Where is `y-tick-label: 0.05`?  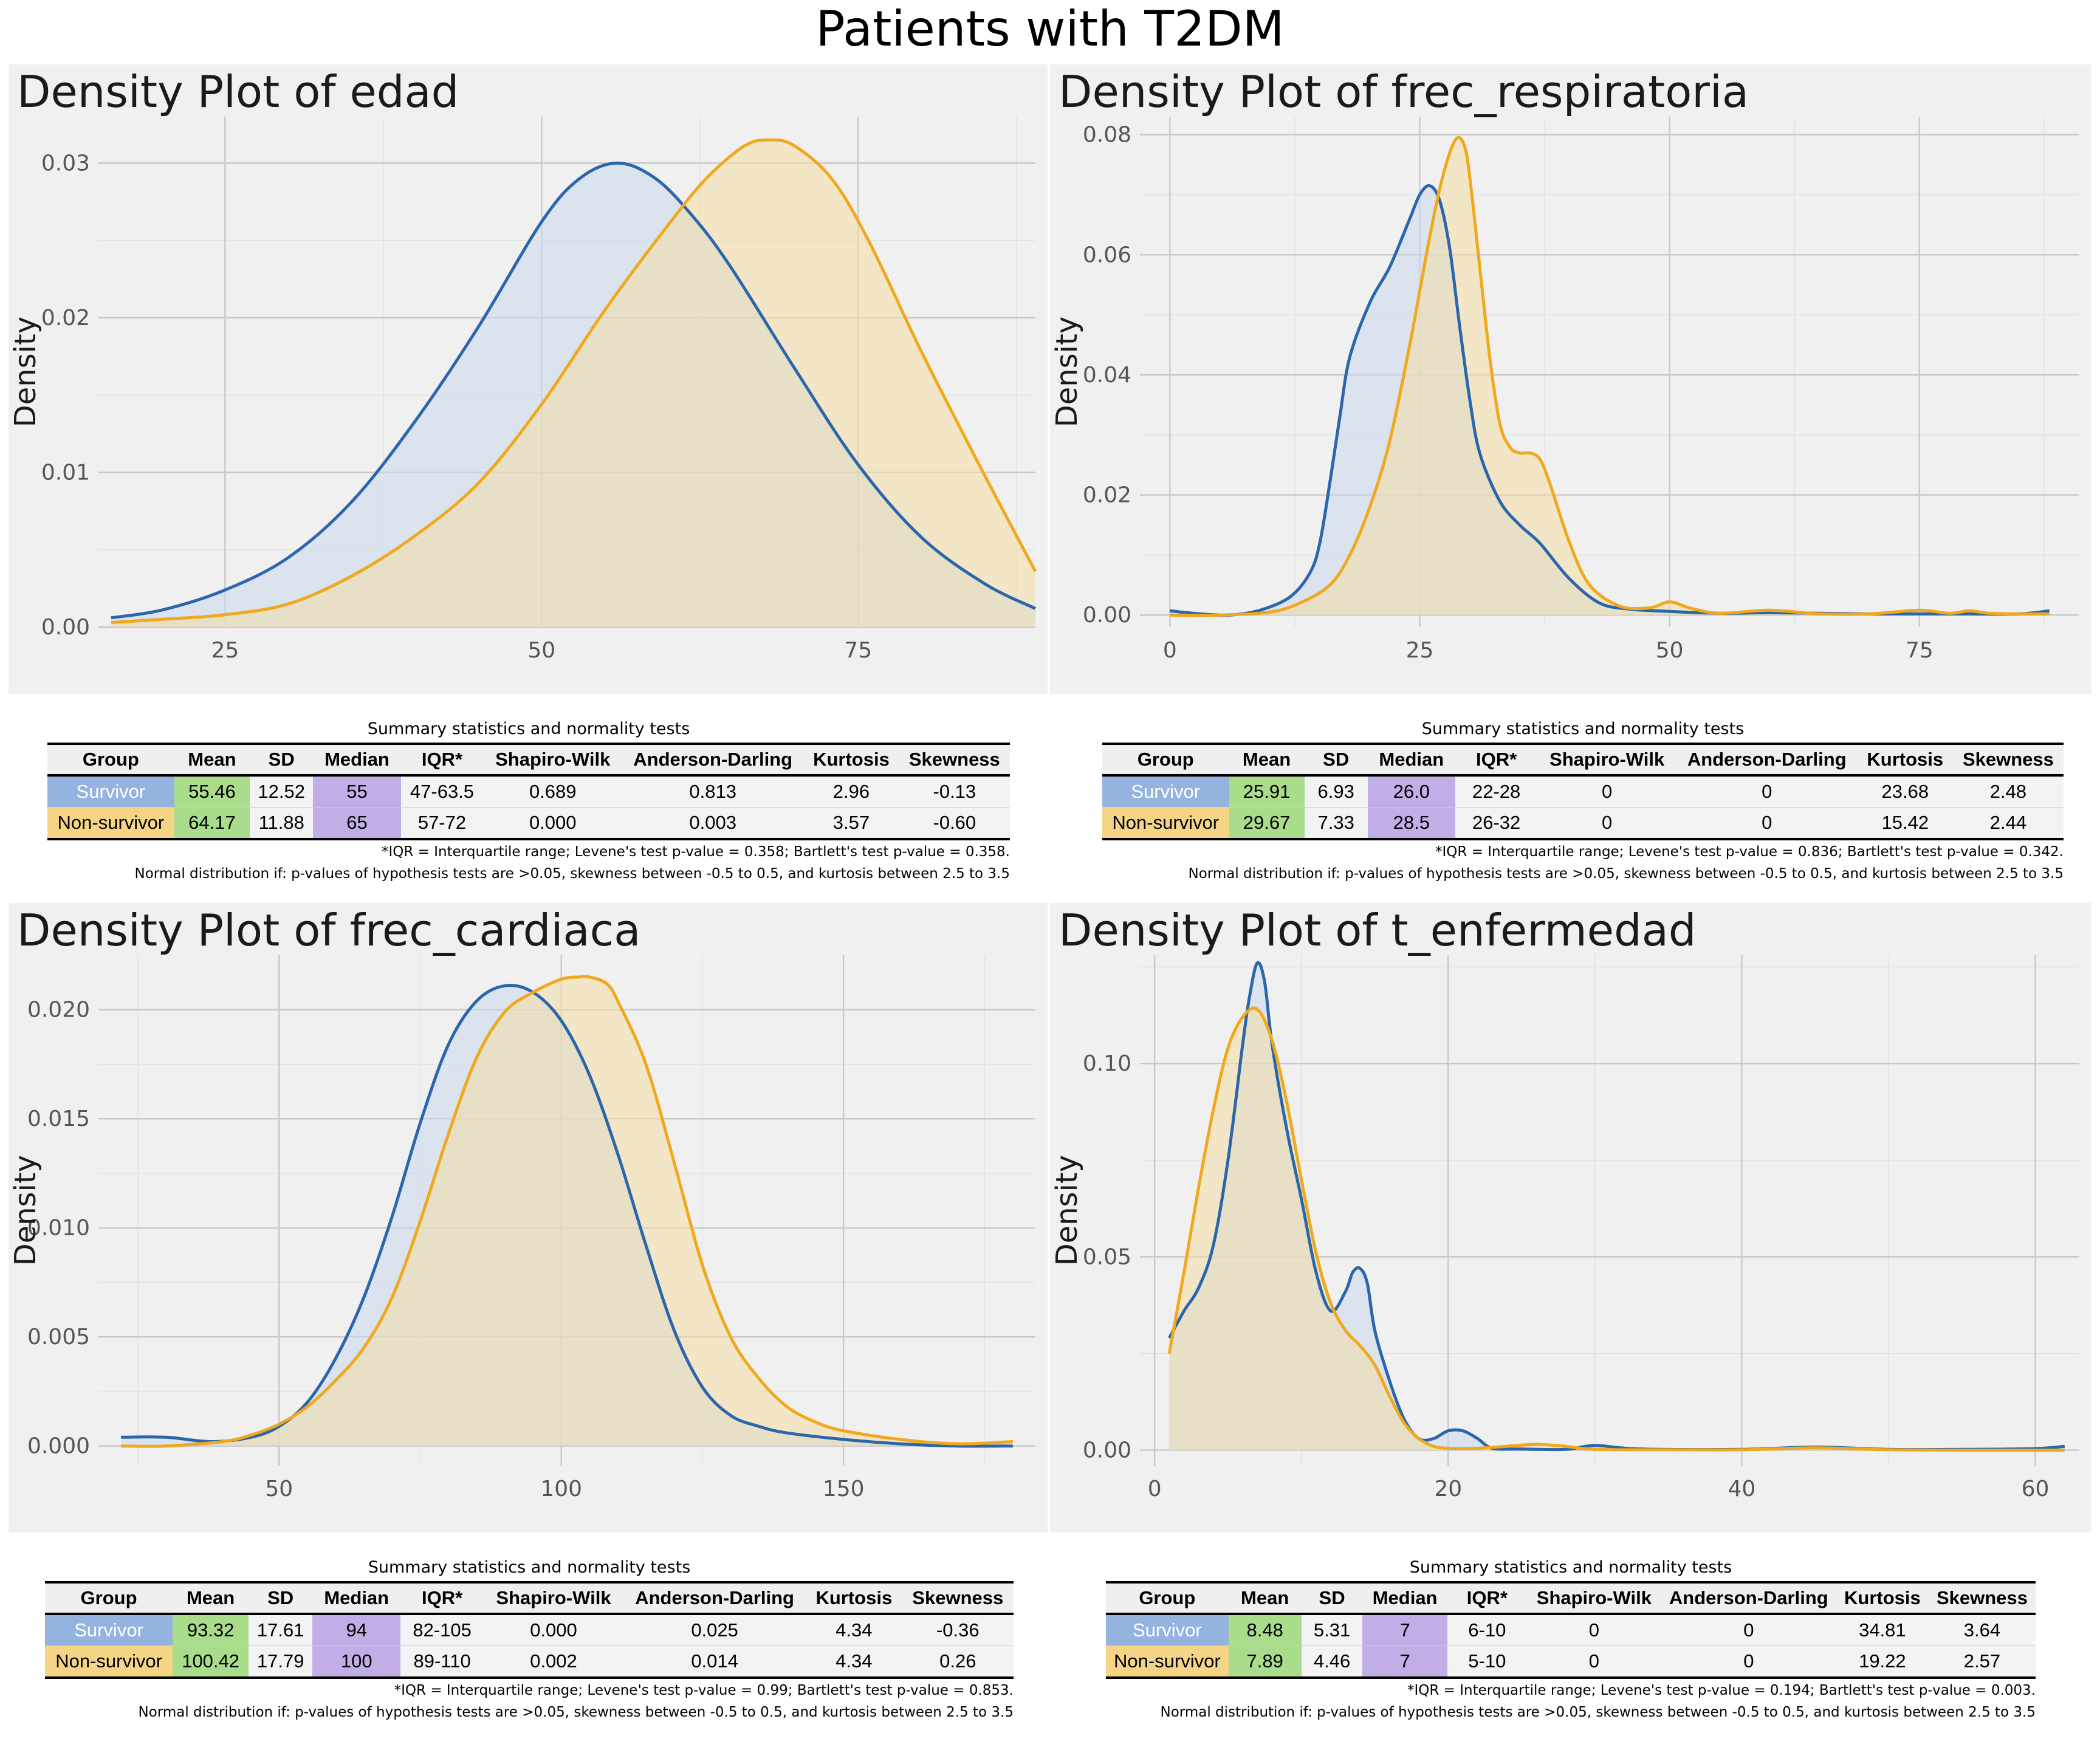
y-tick-label: 0.05 is located at coordinates (1107, 1256).